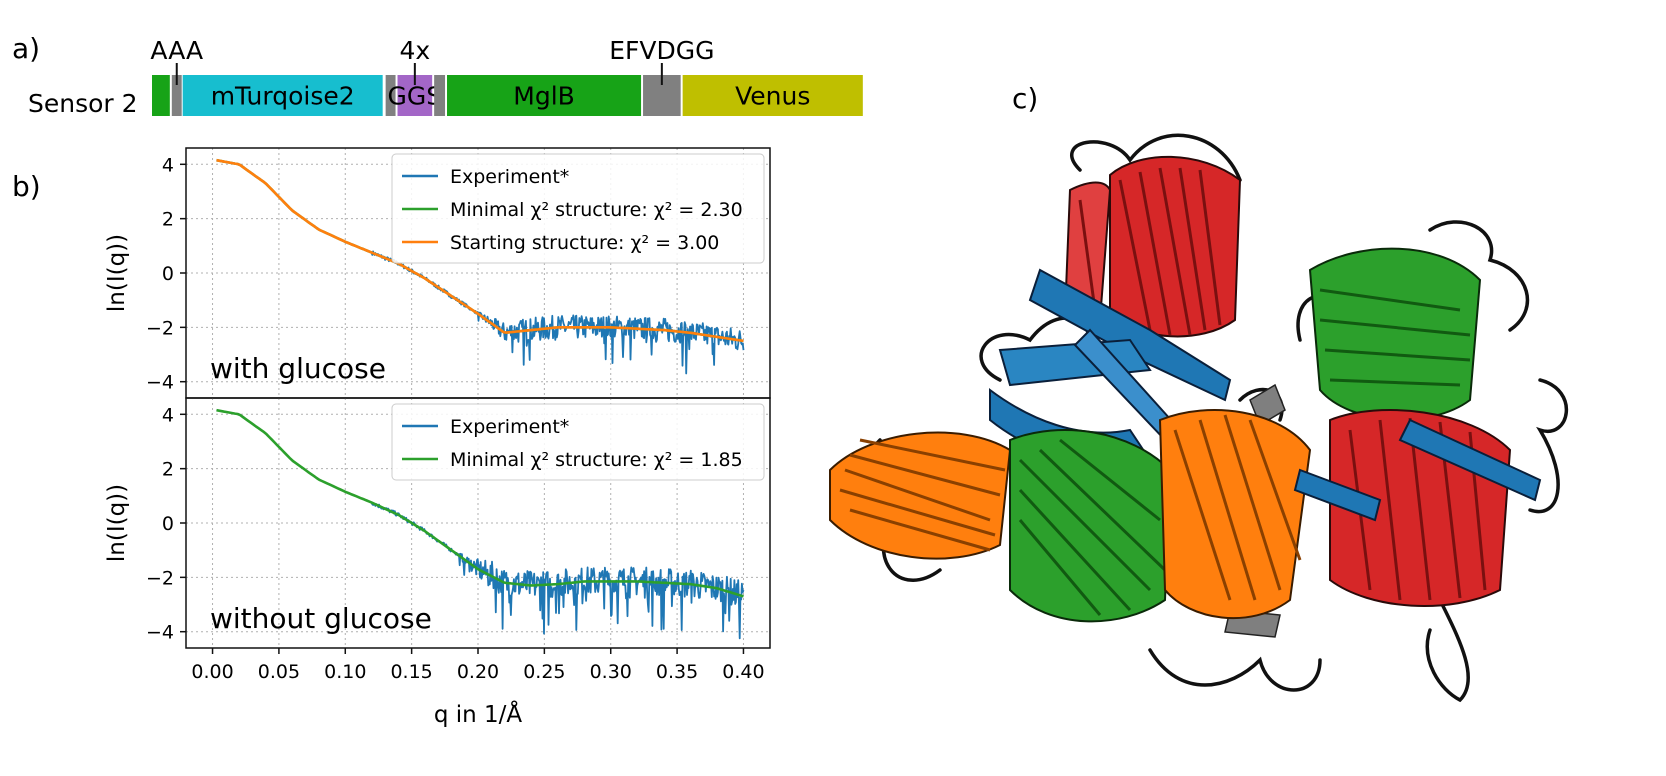  Describe the element at coordinates (920, 495) in the screenshot. I see `orange-domain-left` at that location.